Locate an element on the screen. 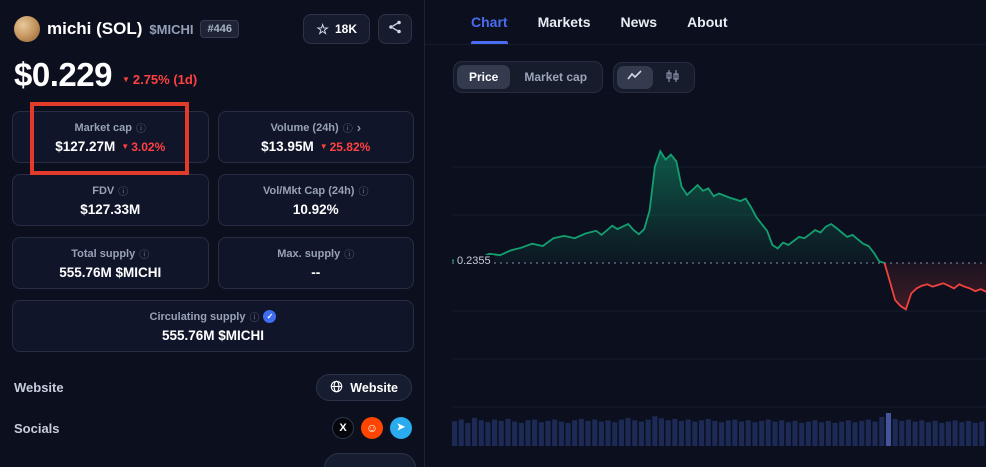  market-cap-change: ▼ 3.02% is located at coordinates (143, 146).